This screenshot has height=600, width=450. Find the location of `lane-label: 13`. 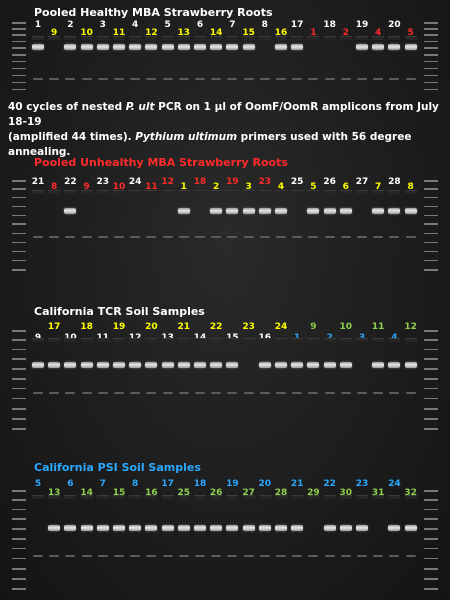

lane-label: 13 is located at coordinates (54, 493).